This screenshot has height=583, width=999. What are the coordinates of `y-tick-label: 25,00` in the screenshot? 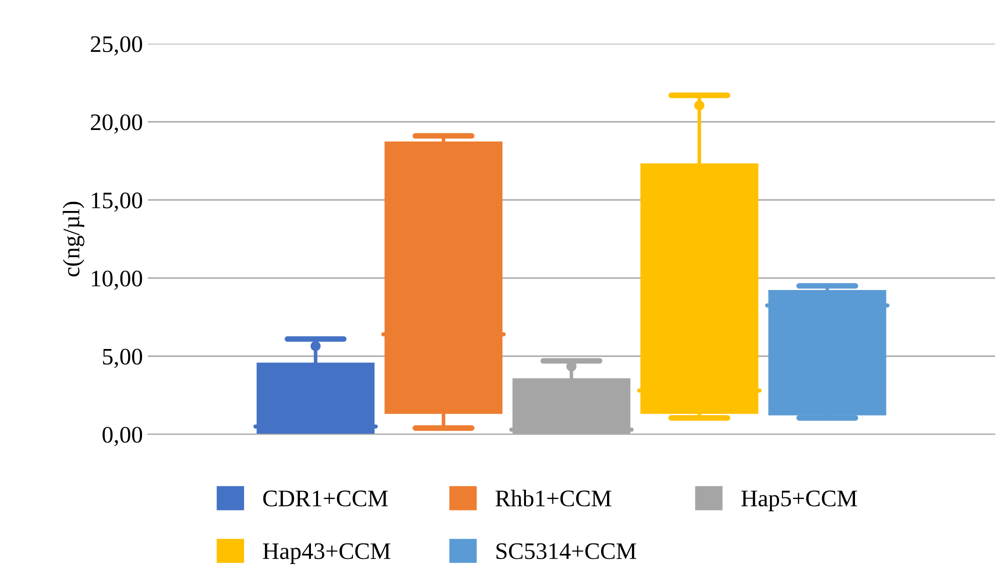 It's located at (116, 46).